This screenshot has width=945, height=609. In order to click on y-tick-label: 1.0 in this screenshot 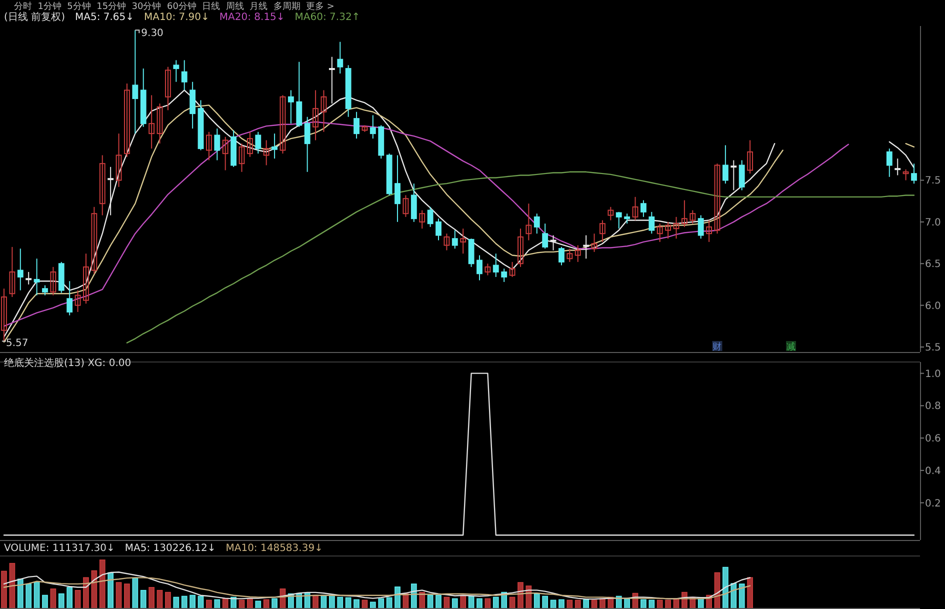, I will do `click(933, 374)`.